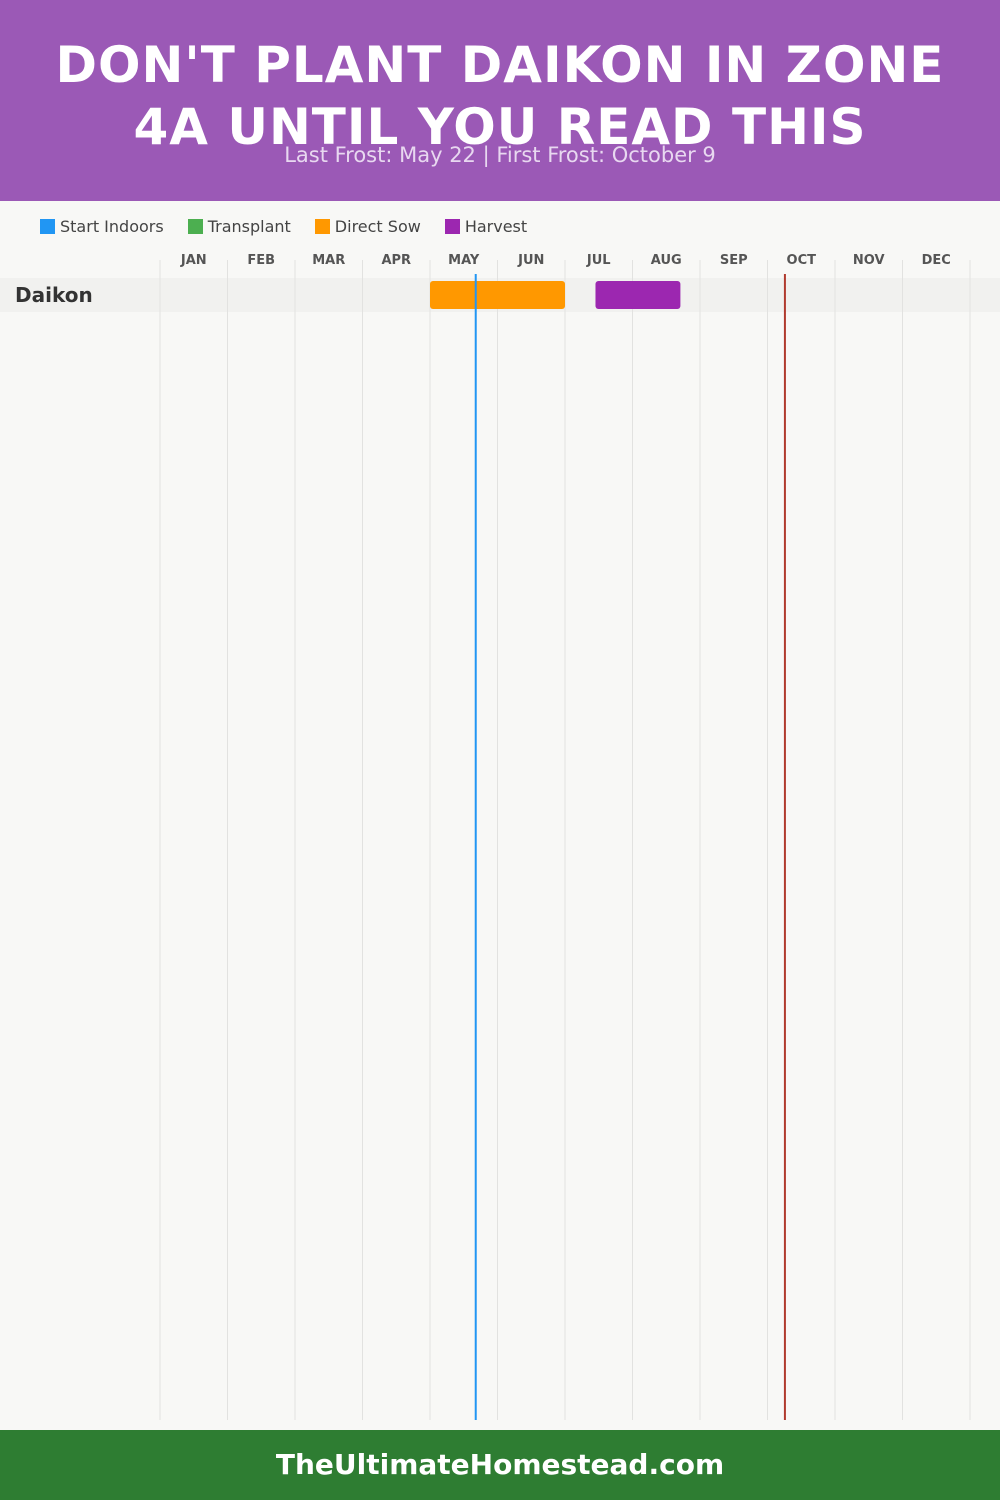 This screenshot has width=1000, height=1500. I want to click on footer-site-link: TheUltimateHomestead.com, so click(500, 1464).